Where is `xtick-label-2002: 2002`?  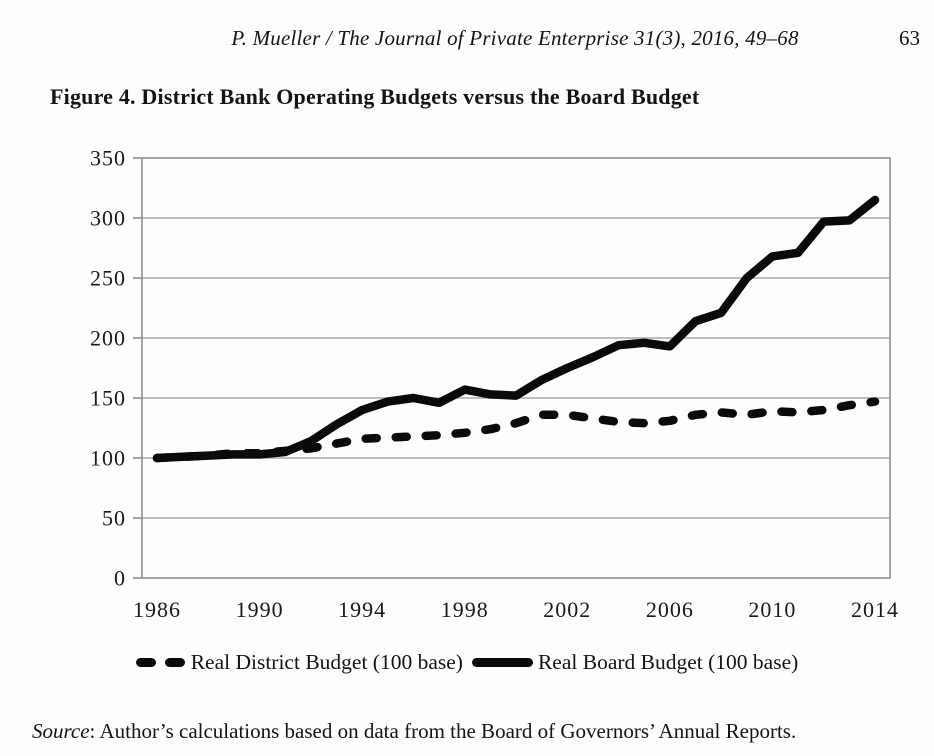 xtick-label-2002: 2002 is located at coordinates (567, 609).